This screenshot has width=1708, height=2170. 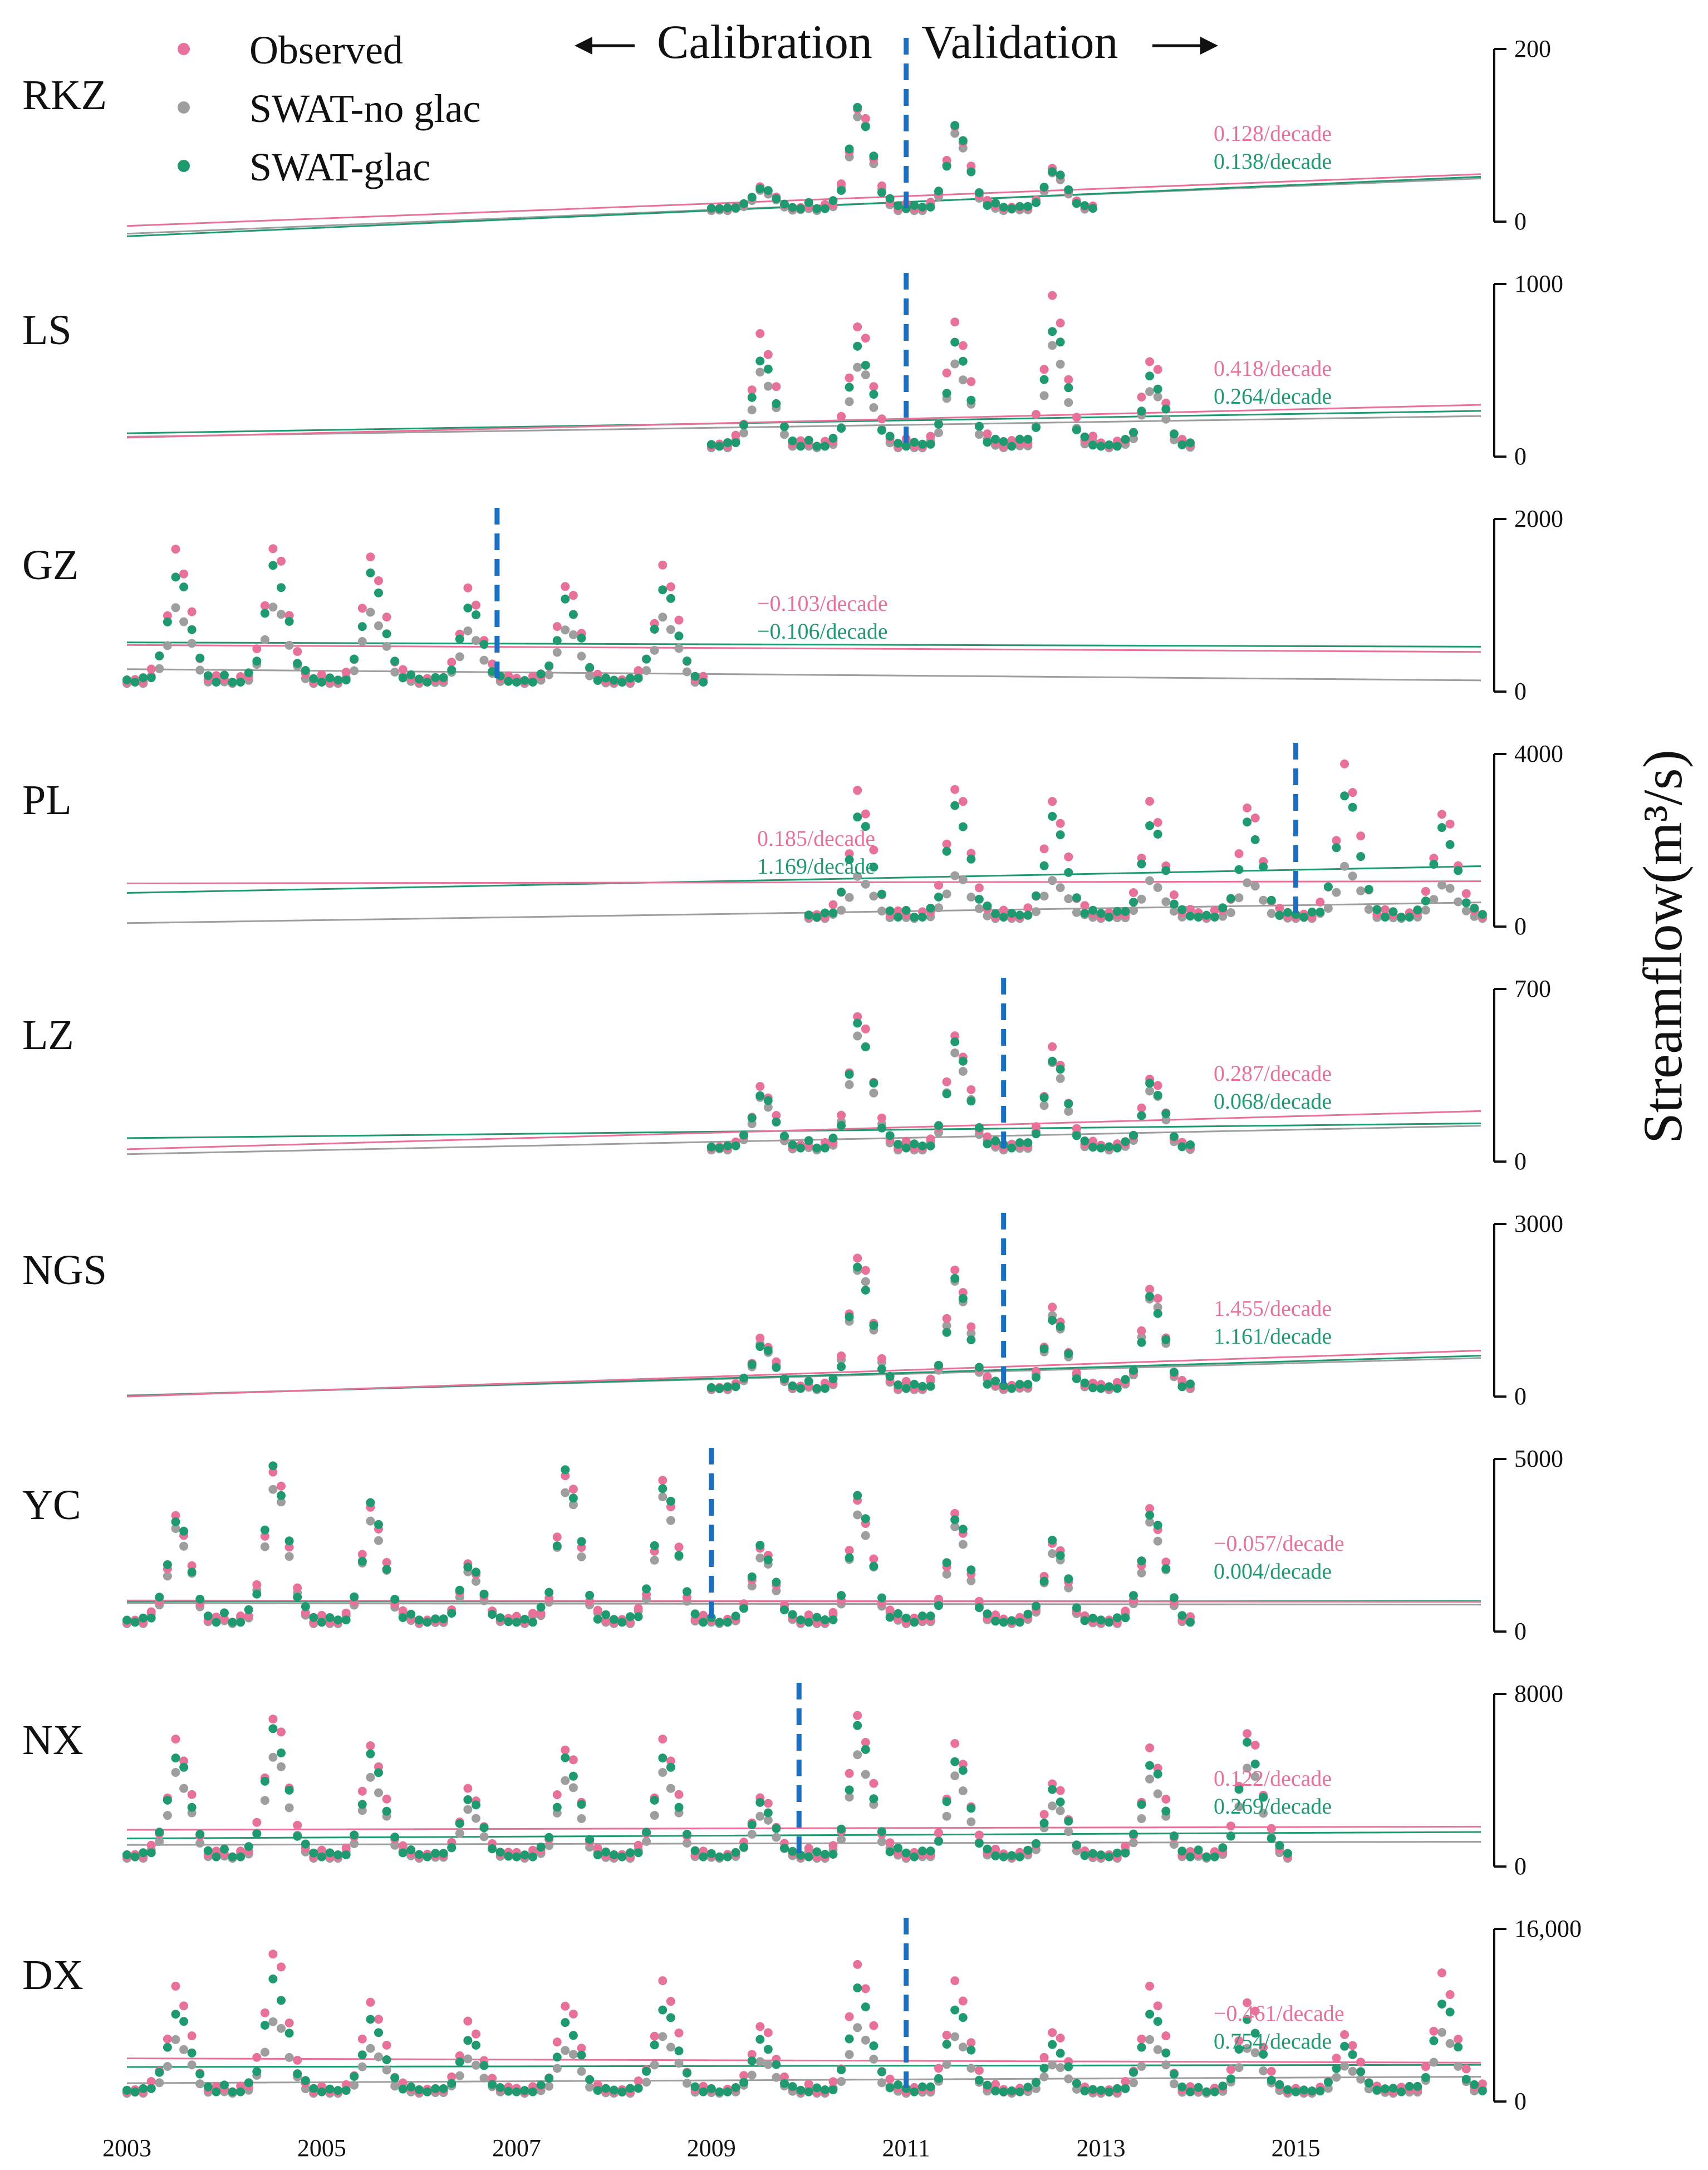 What do you see at coordinates (711, 2148) in the screenshot?
I see `x-tick-label-2009: 2009` at bounding box center [711, 2148].